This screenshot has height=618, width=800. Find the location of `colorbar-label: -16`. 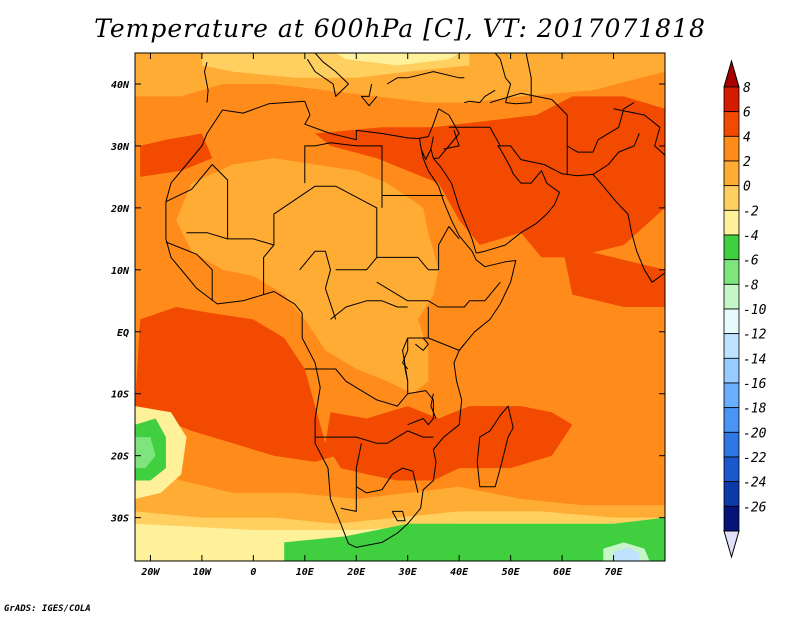

colorbar-label: -16 is located at coordinates (755, 384).